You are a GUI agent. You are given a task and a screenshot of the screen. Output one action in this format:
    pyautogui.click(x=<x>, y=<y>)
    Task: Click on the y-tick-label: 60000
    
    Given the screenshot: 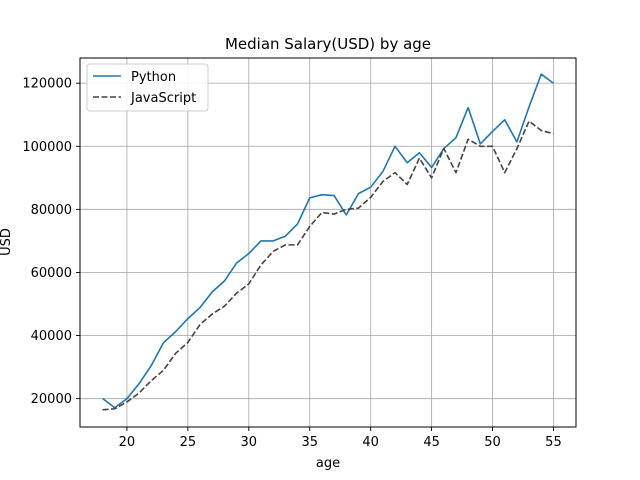 What is the action you would take?
    pyautogui.click(x=51, y=273)
    